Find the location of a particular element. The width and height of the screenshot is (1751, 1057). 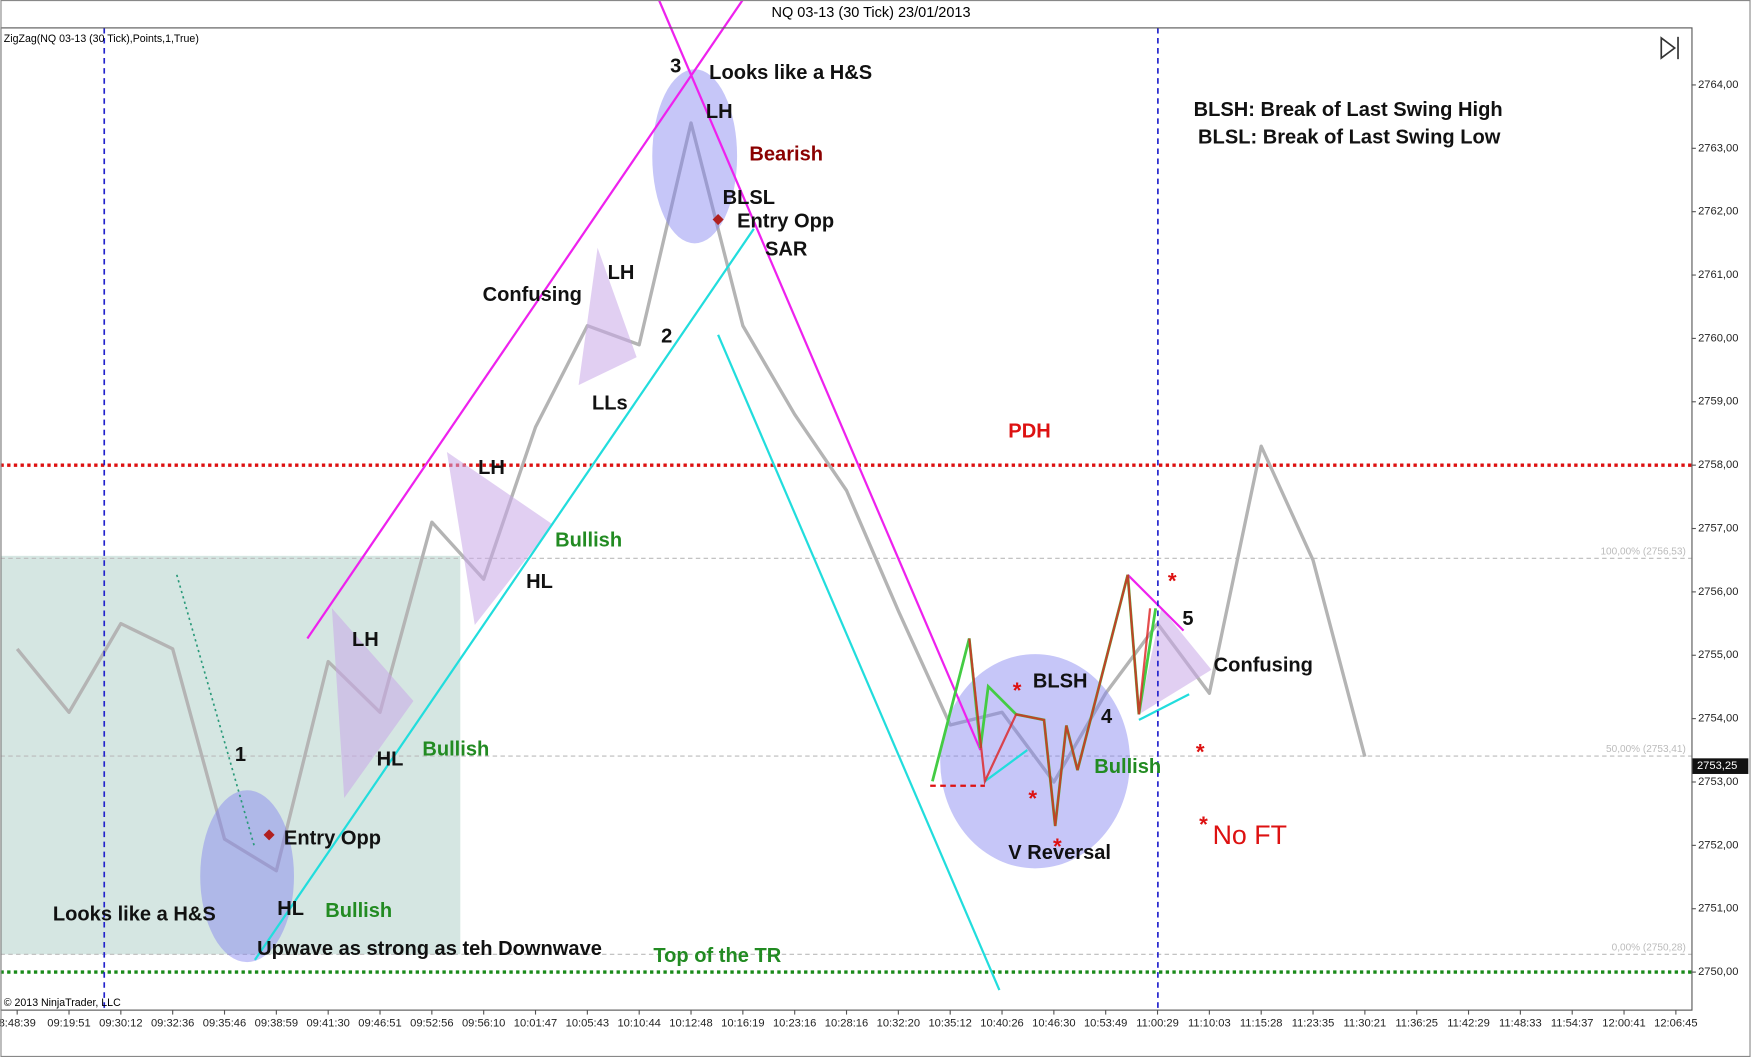

annotation: Upwave as strong as teh Downwave is located at coordinates (429, 949).